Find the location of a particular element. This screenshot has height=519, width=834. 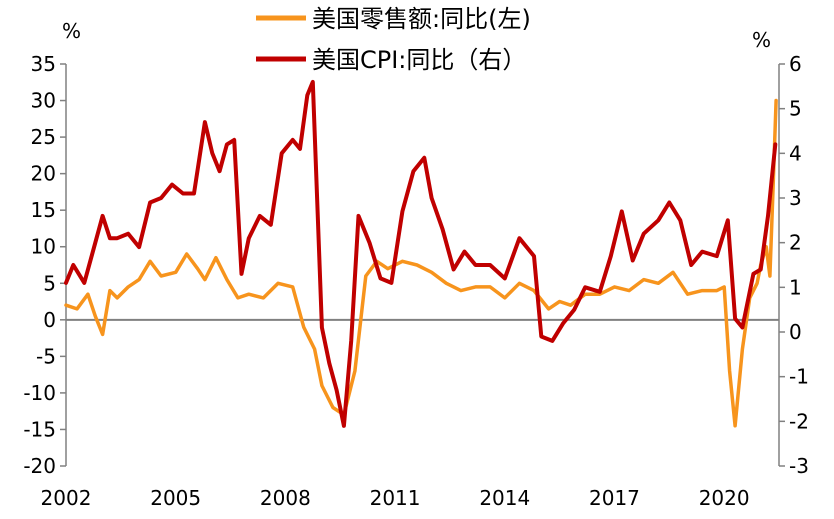

x-tick-label: 2017 is located at coordinates (614, 498).